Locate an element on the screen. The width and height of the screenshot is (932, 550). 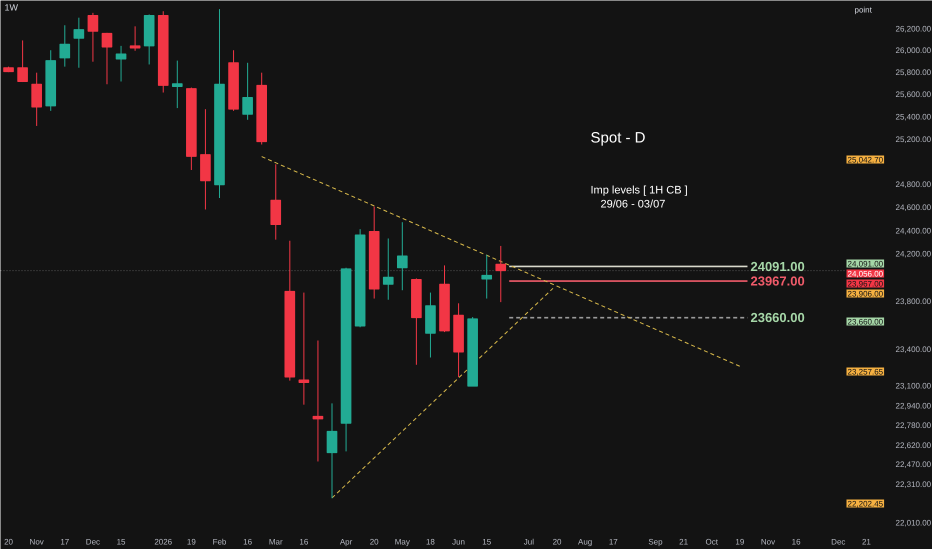
y-tick-label: 26,200.00 is located at coordinates (914, 29).